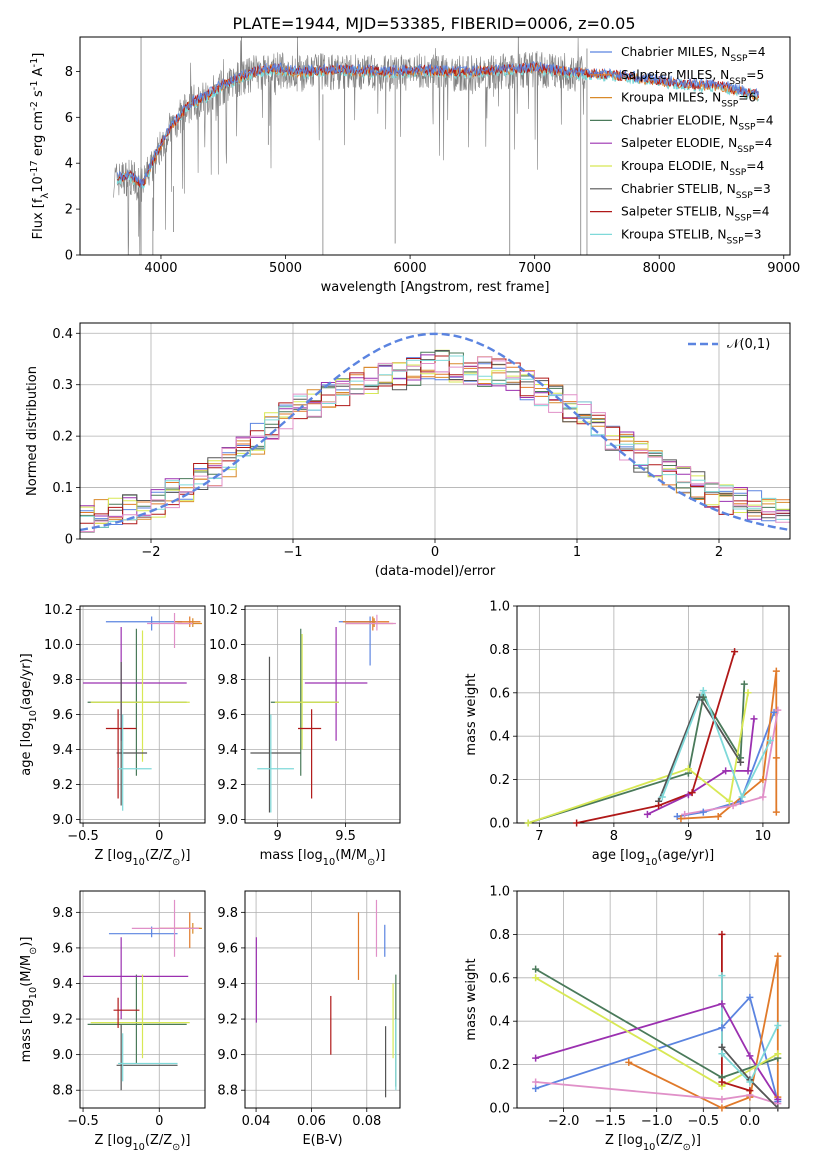 Image resolution: width=819 pixels, height=1170 pixels. Describe the element at coordinates (436, 146) in the screenshot. I see `spectrum-plot-area` at that location.